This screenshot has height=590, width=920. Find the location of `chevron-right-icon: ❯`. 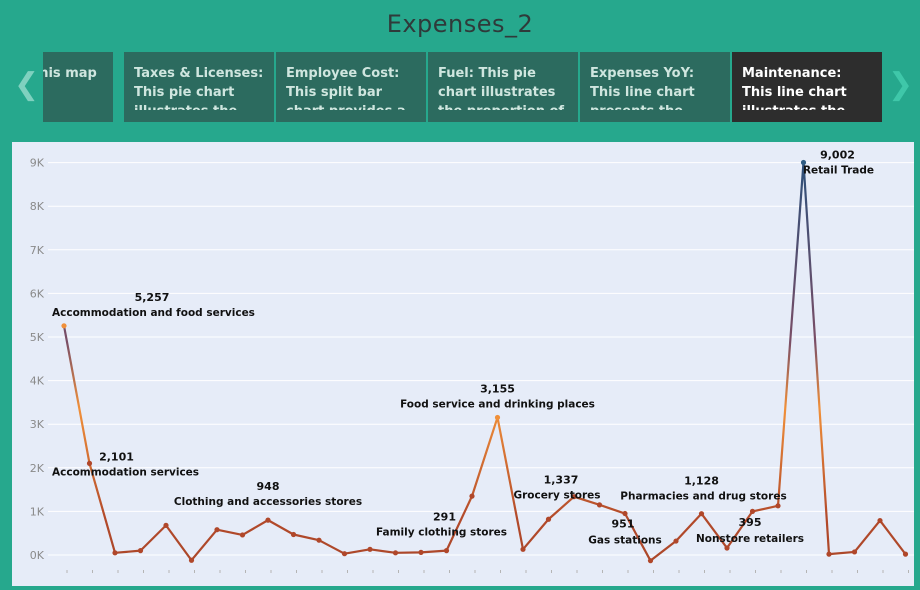

chevron-right-icon: ❯ is located at coordinates (901, 84).